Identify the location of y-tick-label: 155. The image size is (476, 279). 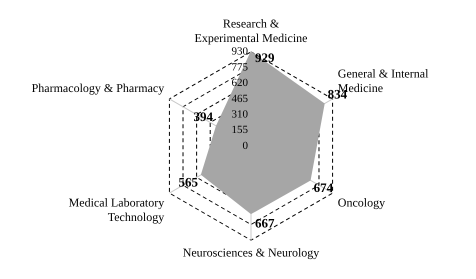
(240, 130).